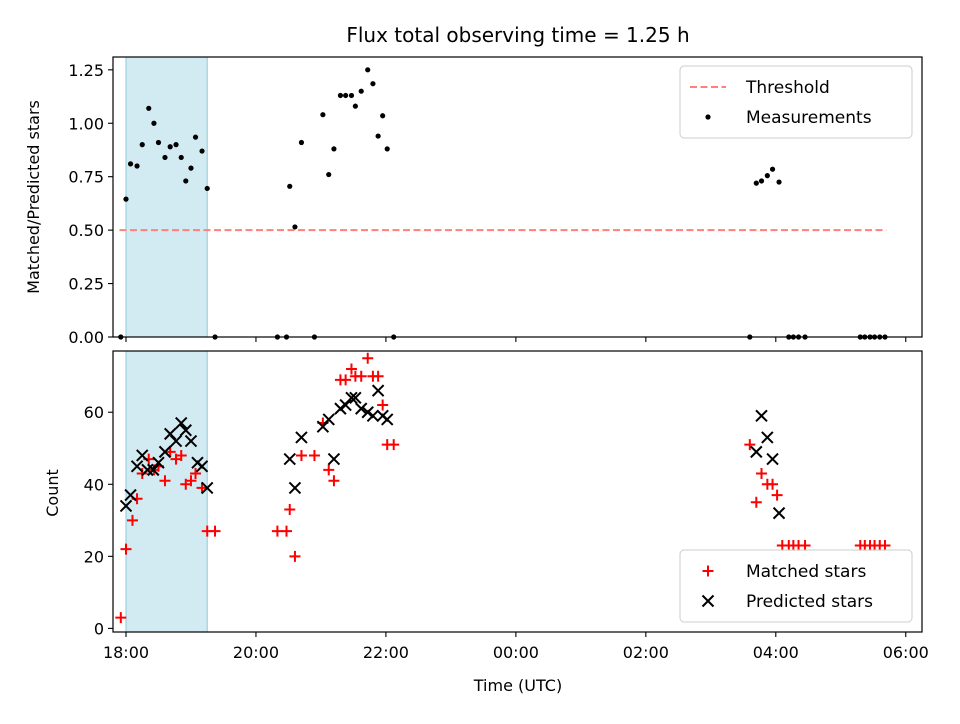 The image size is (960, 724). Describe the element at coordinates (86, 337) in the screenshot. I see `y-tick-label: 0.00` at that location.